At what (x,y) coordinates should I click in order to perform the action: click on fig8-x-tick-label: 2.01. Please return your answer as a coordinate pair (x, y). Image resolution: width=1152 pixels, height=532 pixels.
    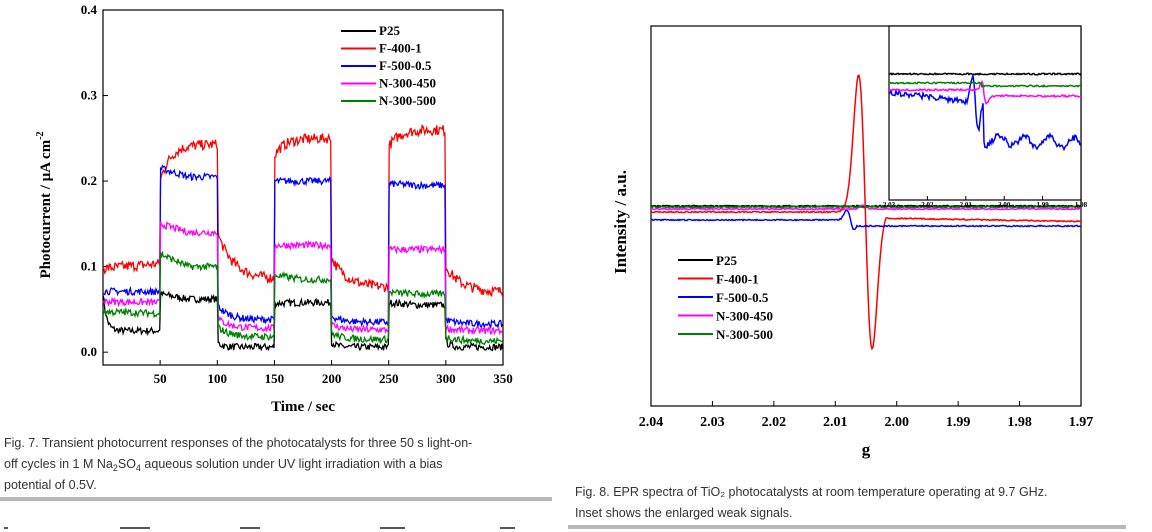
    Looking at the image, I should click on (835, 422).